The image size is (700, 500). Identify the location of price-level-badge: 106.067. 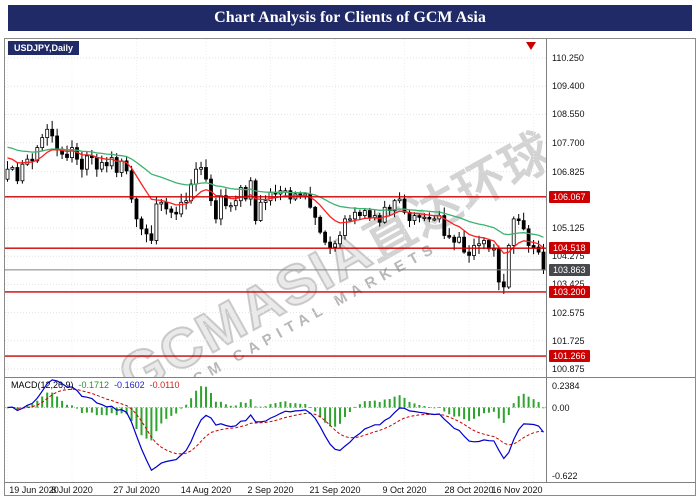
(569, 196).